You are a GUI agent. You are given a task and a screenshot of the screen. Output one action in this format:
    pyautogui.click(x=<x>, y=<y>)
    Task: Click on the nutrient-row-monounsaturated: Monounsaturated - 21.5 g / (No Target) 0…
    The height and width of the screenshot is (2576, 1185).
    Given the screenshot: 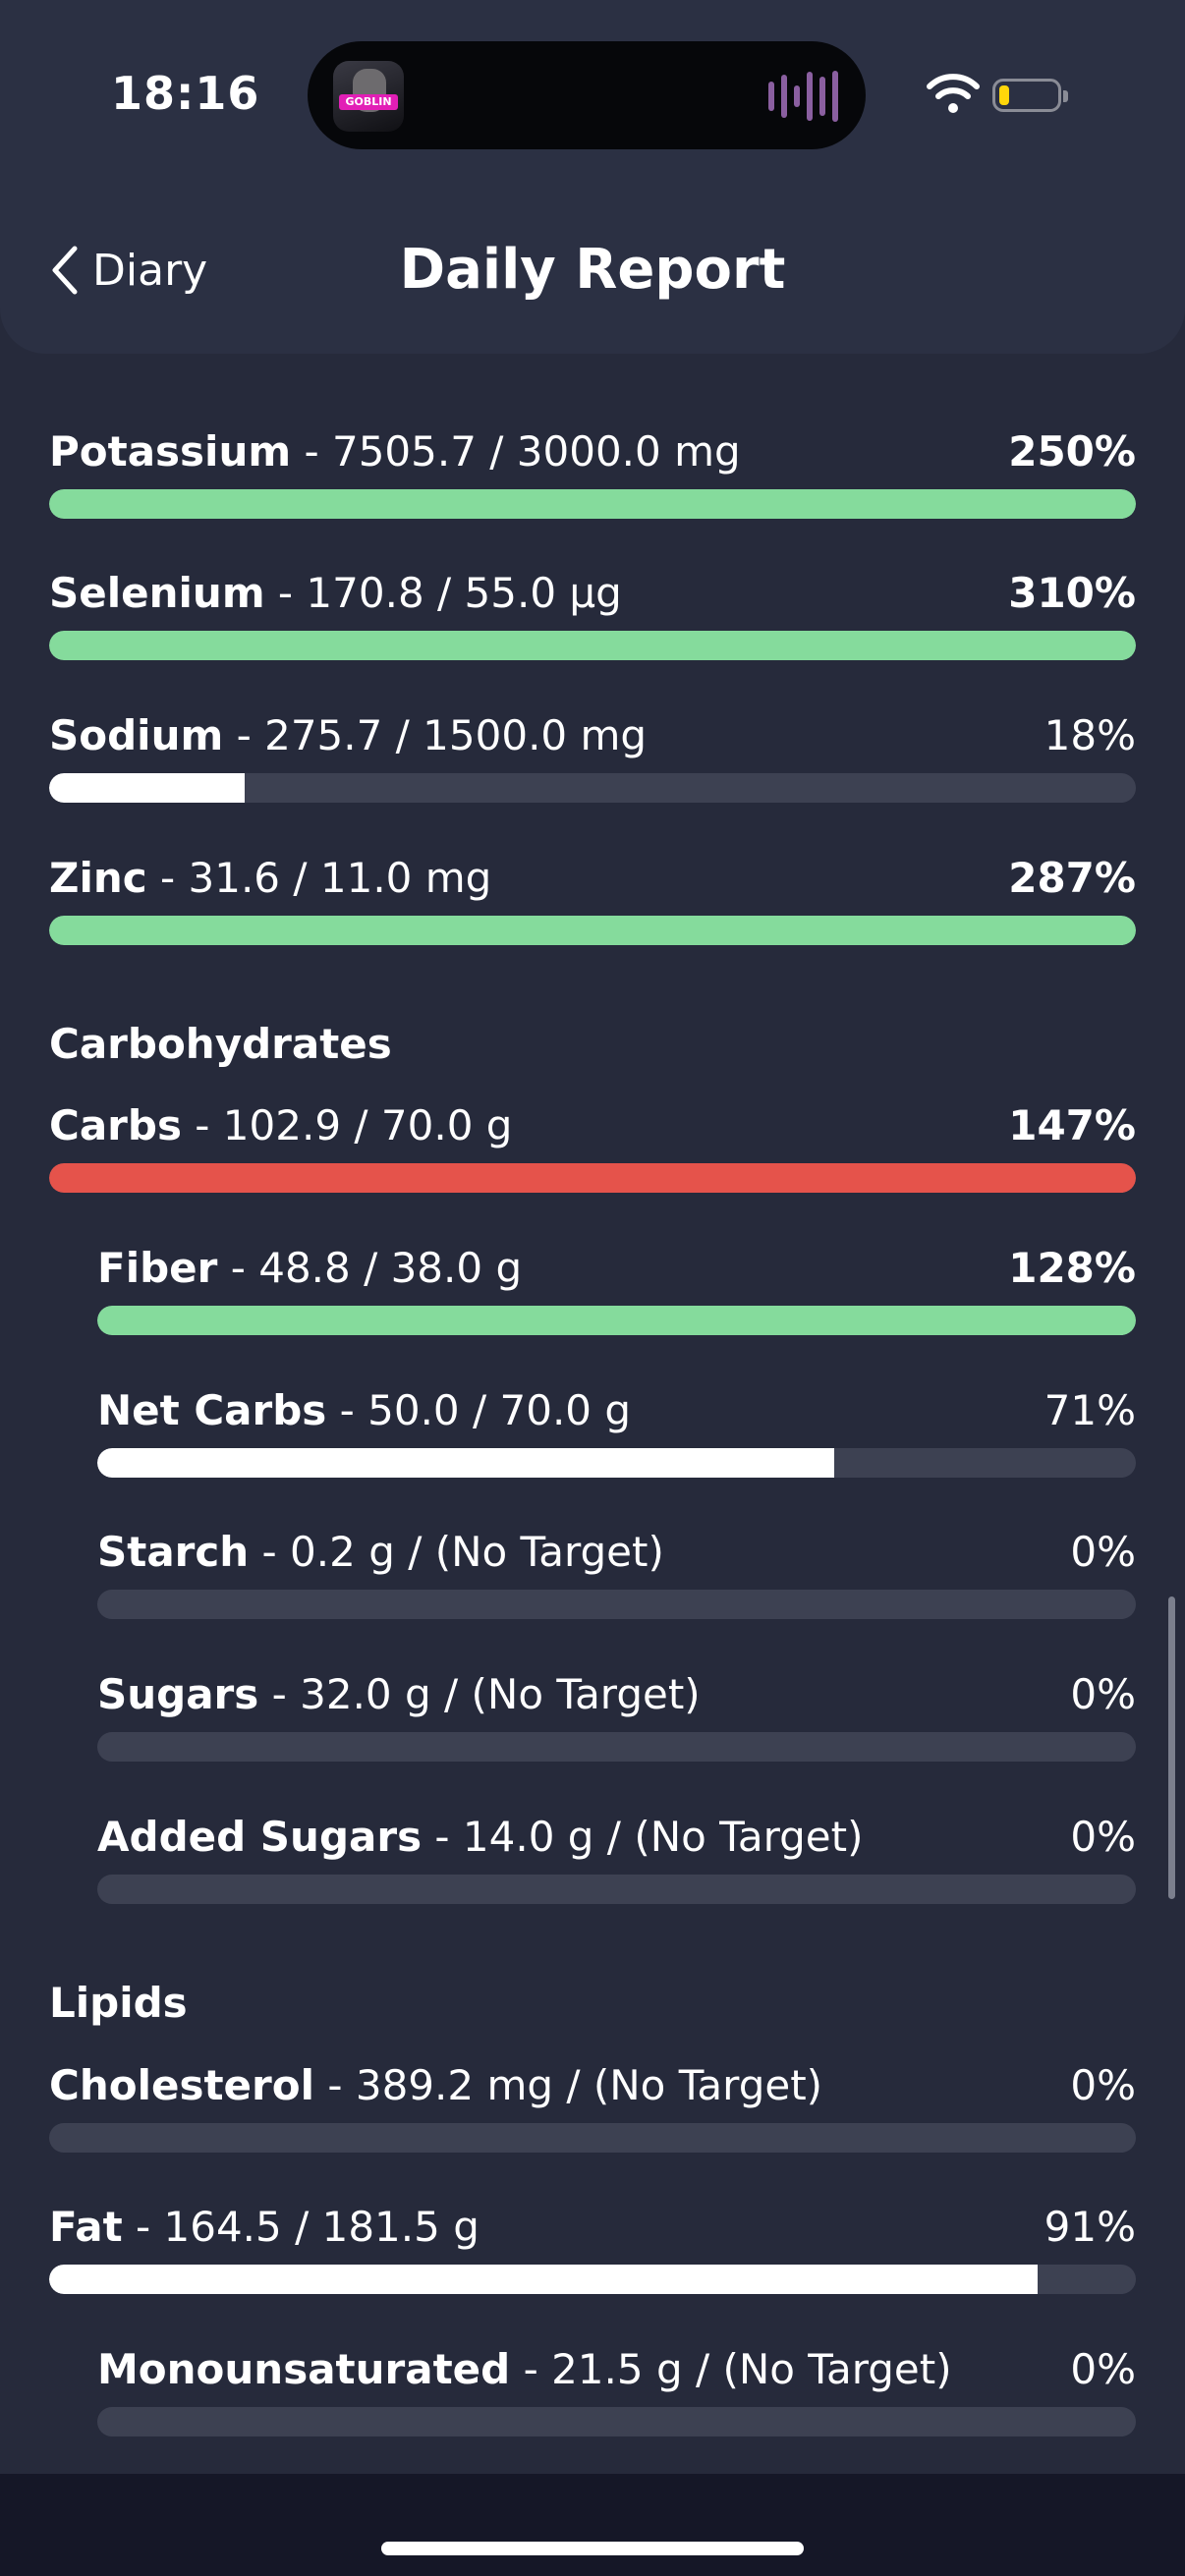 What is the action you would take?
    pyautogui.click(x=617, y=2388)
    